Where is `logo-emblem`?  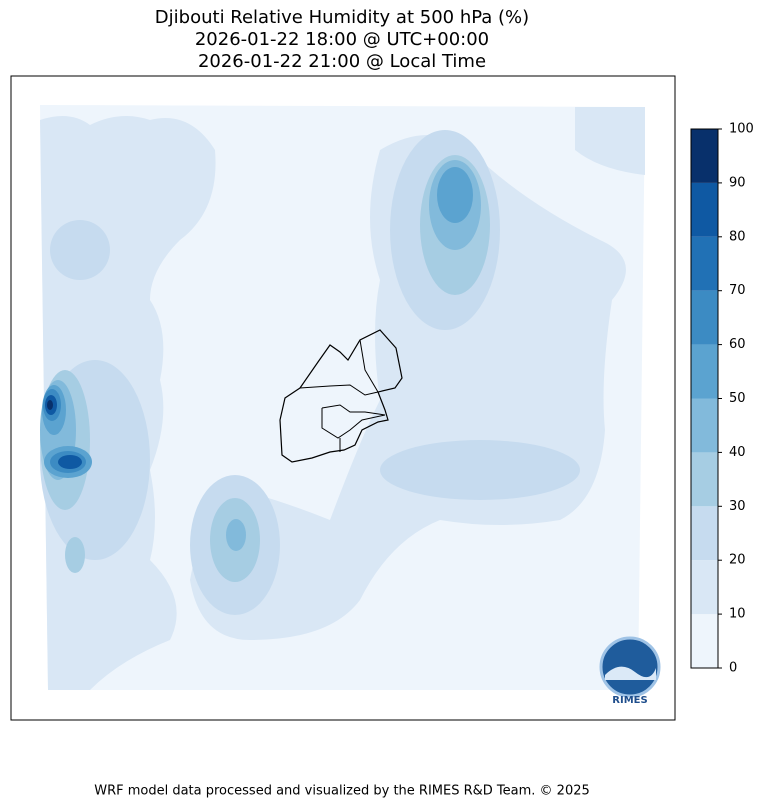 logo-emblem is located at coordinates (630, 667).